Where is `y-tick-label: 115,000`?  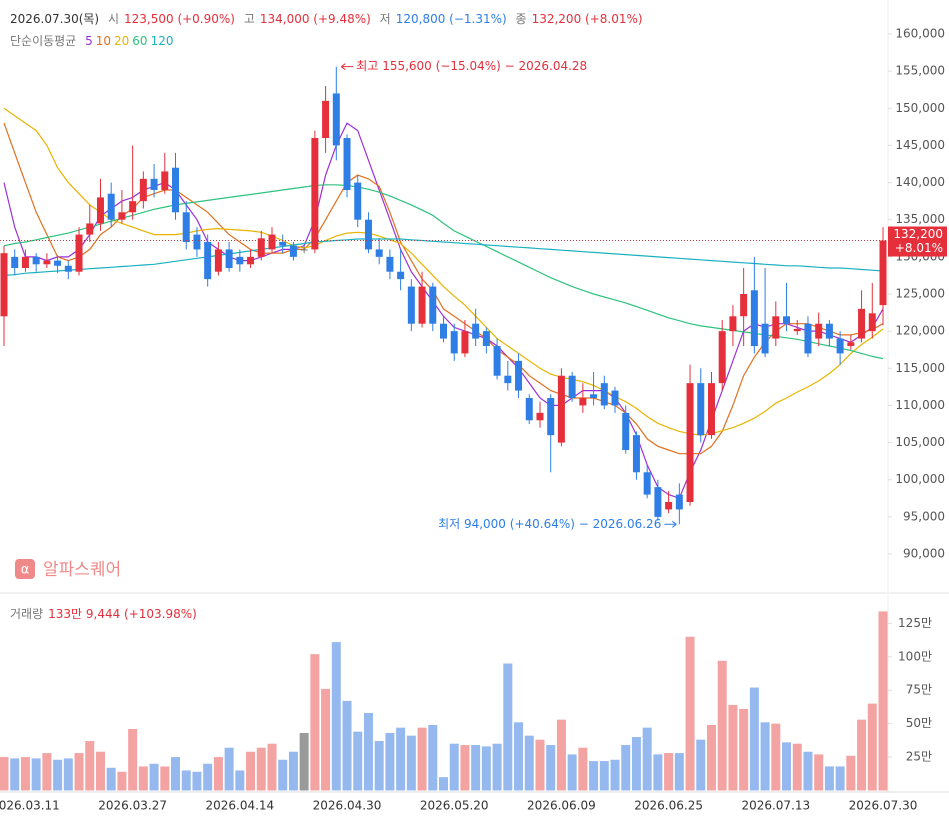 y-tick-label: 115,000 is located at coordinates (920, 368).